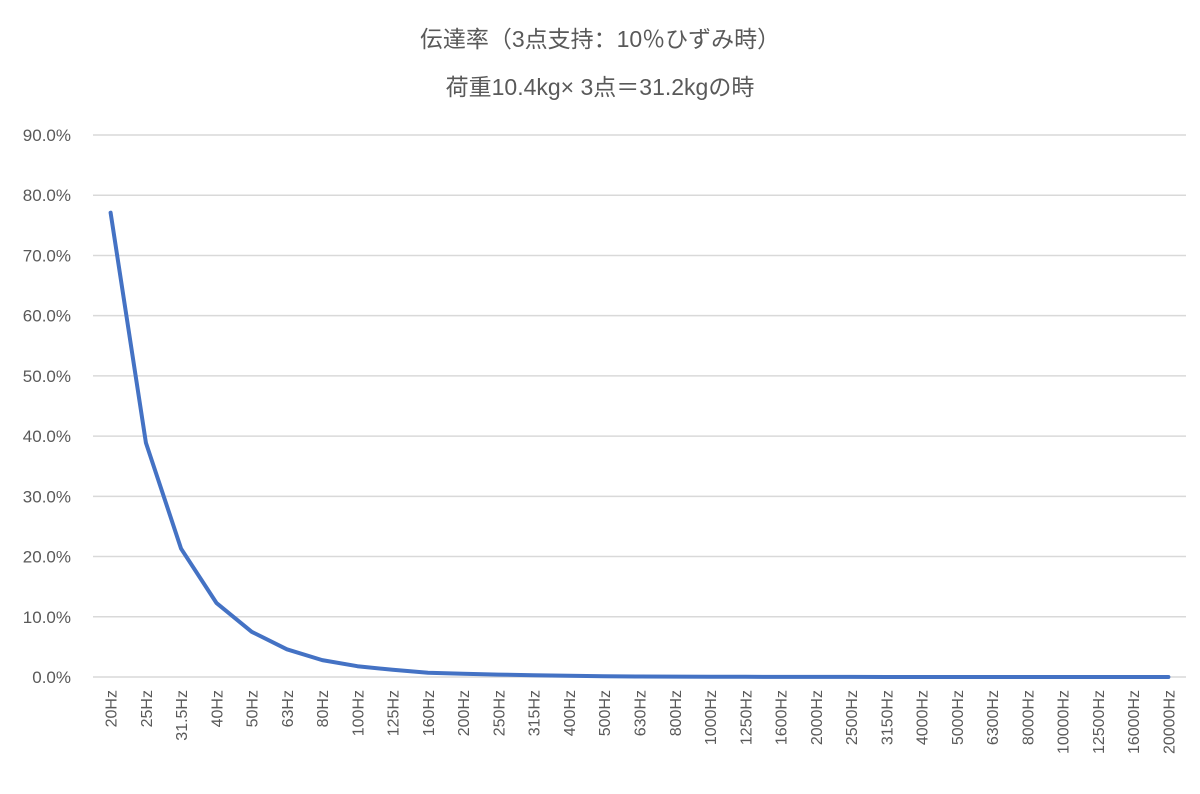  Describe the element at coordinates (711, 717) in the screenshot. I see `x-tick-label: 1000Hz` at that location.